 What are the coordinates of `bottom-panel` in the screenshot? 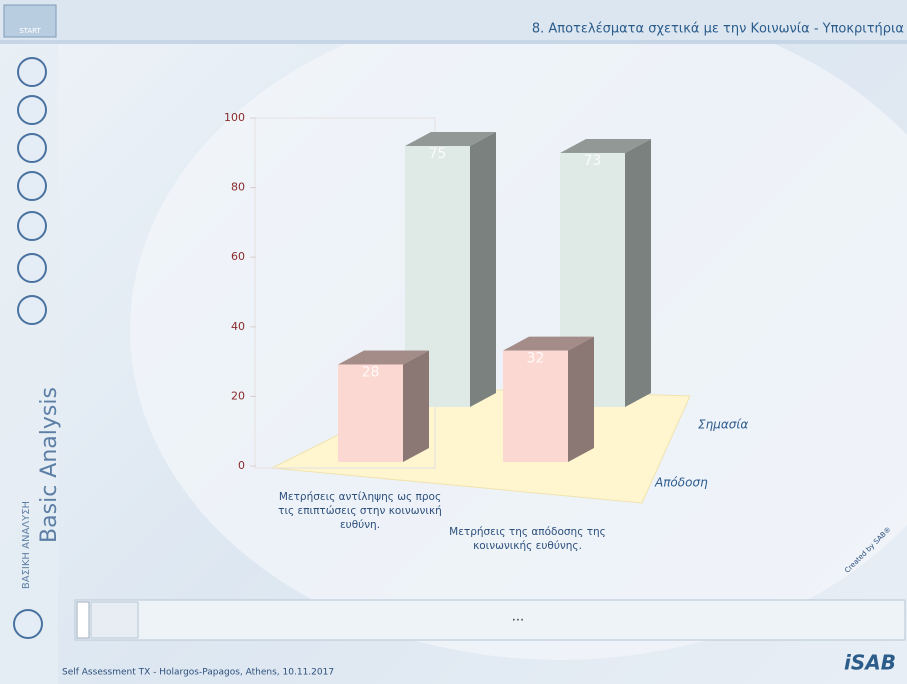 It's located at (490, 620).